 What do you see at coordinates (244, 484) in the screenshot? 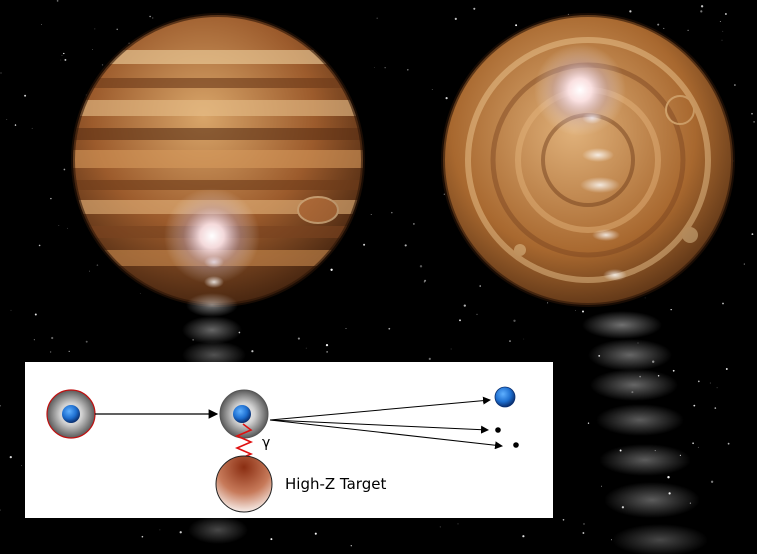
I see `high-z-target` at bounding box center [244, 484].